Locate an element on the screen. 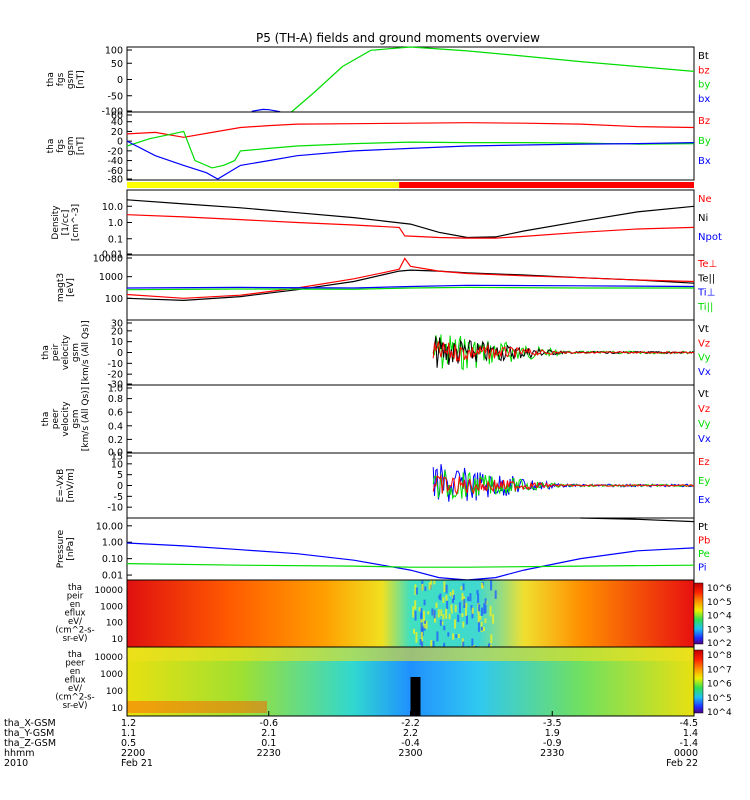 Image resolution: width=750 pixels, height=800 pixels. x-row-value: -0.4 is located at coordinates (410, 743).